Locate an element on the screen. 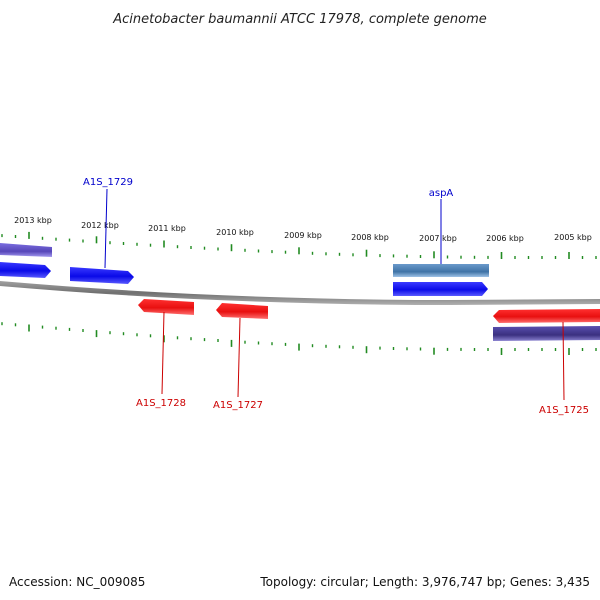 The width and height of the screenshot is (600, 600). forward-cds-arrow is located at coordinates (25, 270).